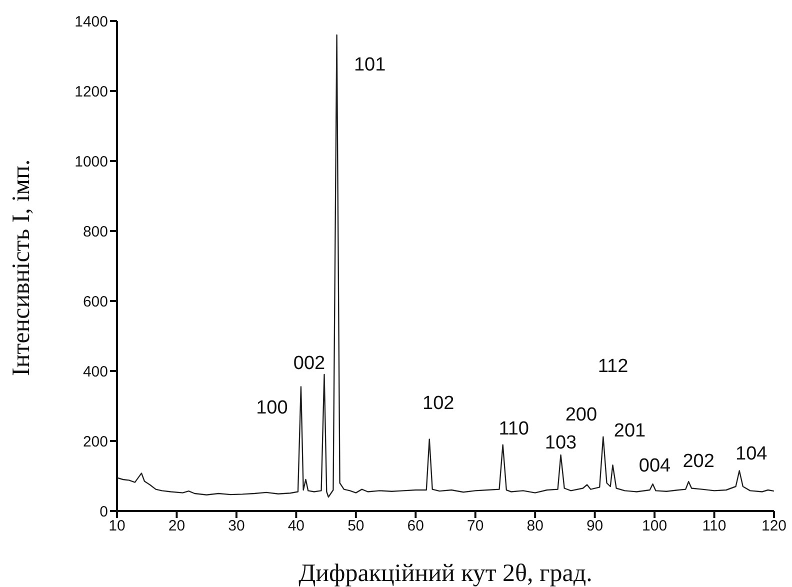 The height and width of the screenshot is (587, 792). Describe the element at coordinates (655, 466) in the screenshot. I see `annotation: 004` at that location.